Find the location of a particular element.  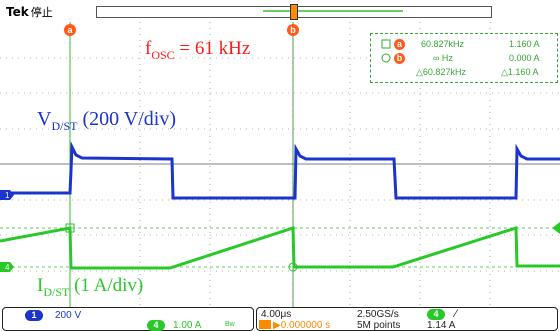

channel-settings-box: 1 200 V 4 1.00 A Bw is located at coordinates (128, 319).